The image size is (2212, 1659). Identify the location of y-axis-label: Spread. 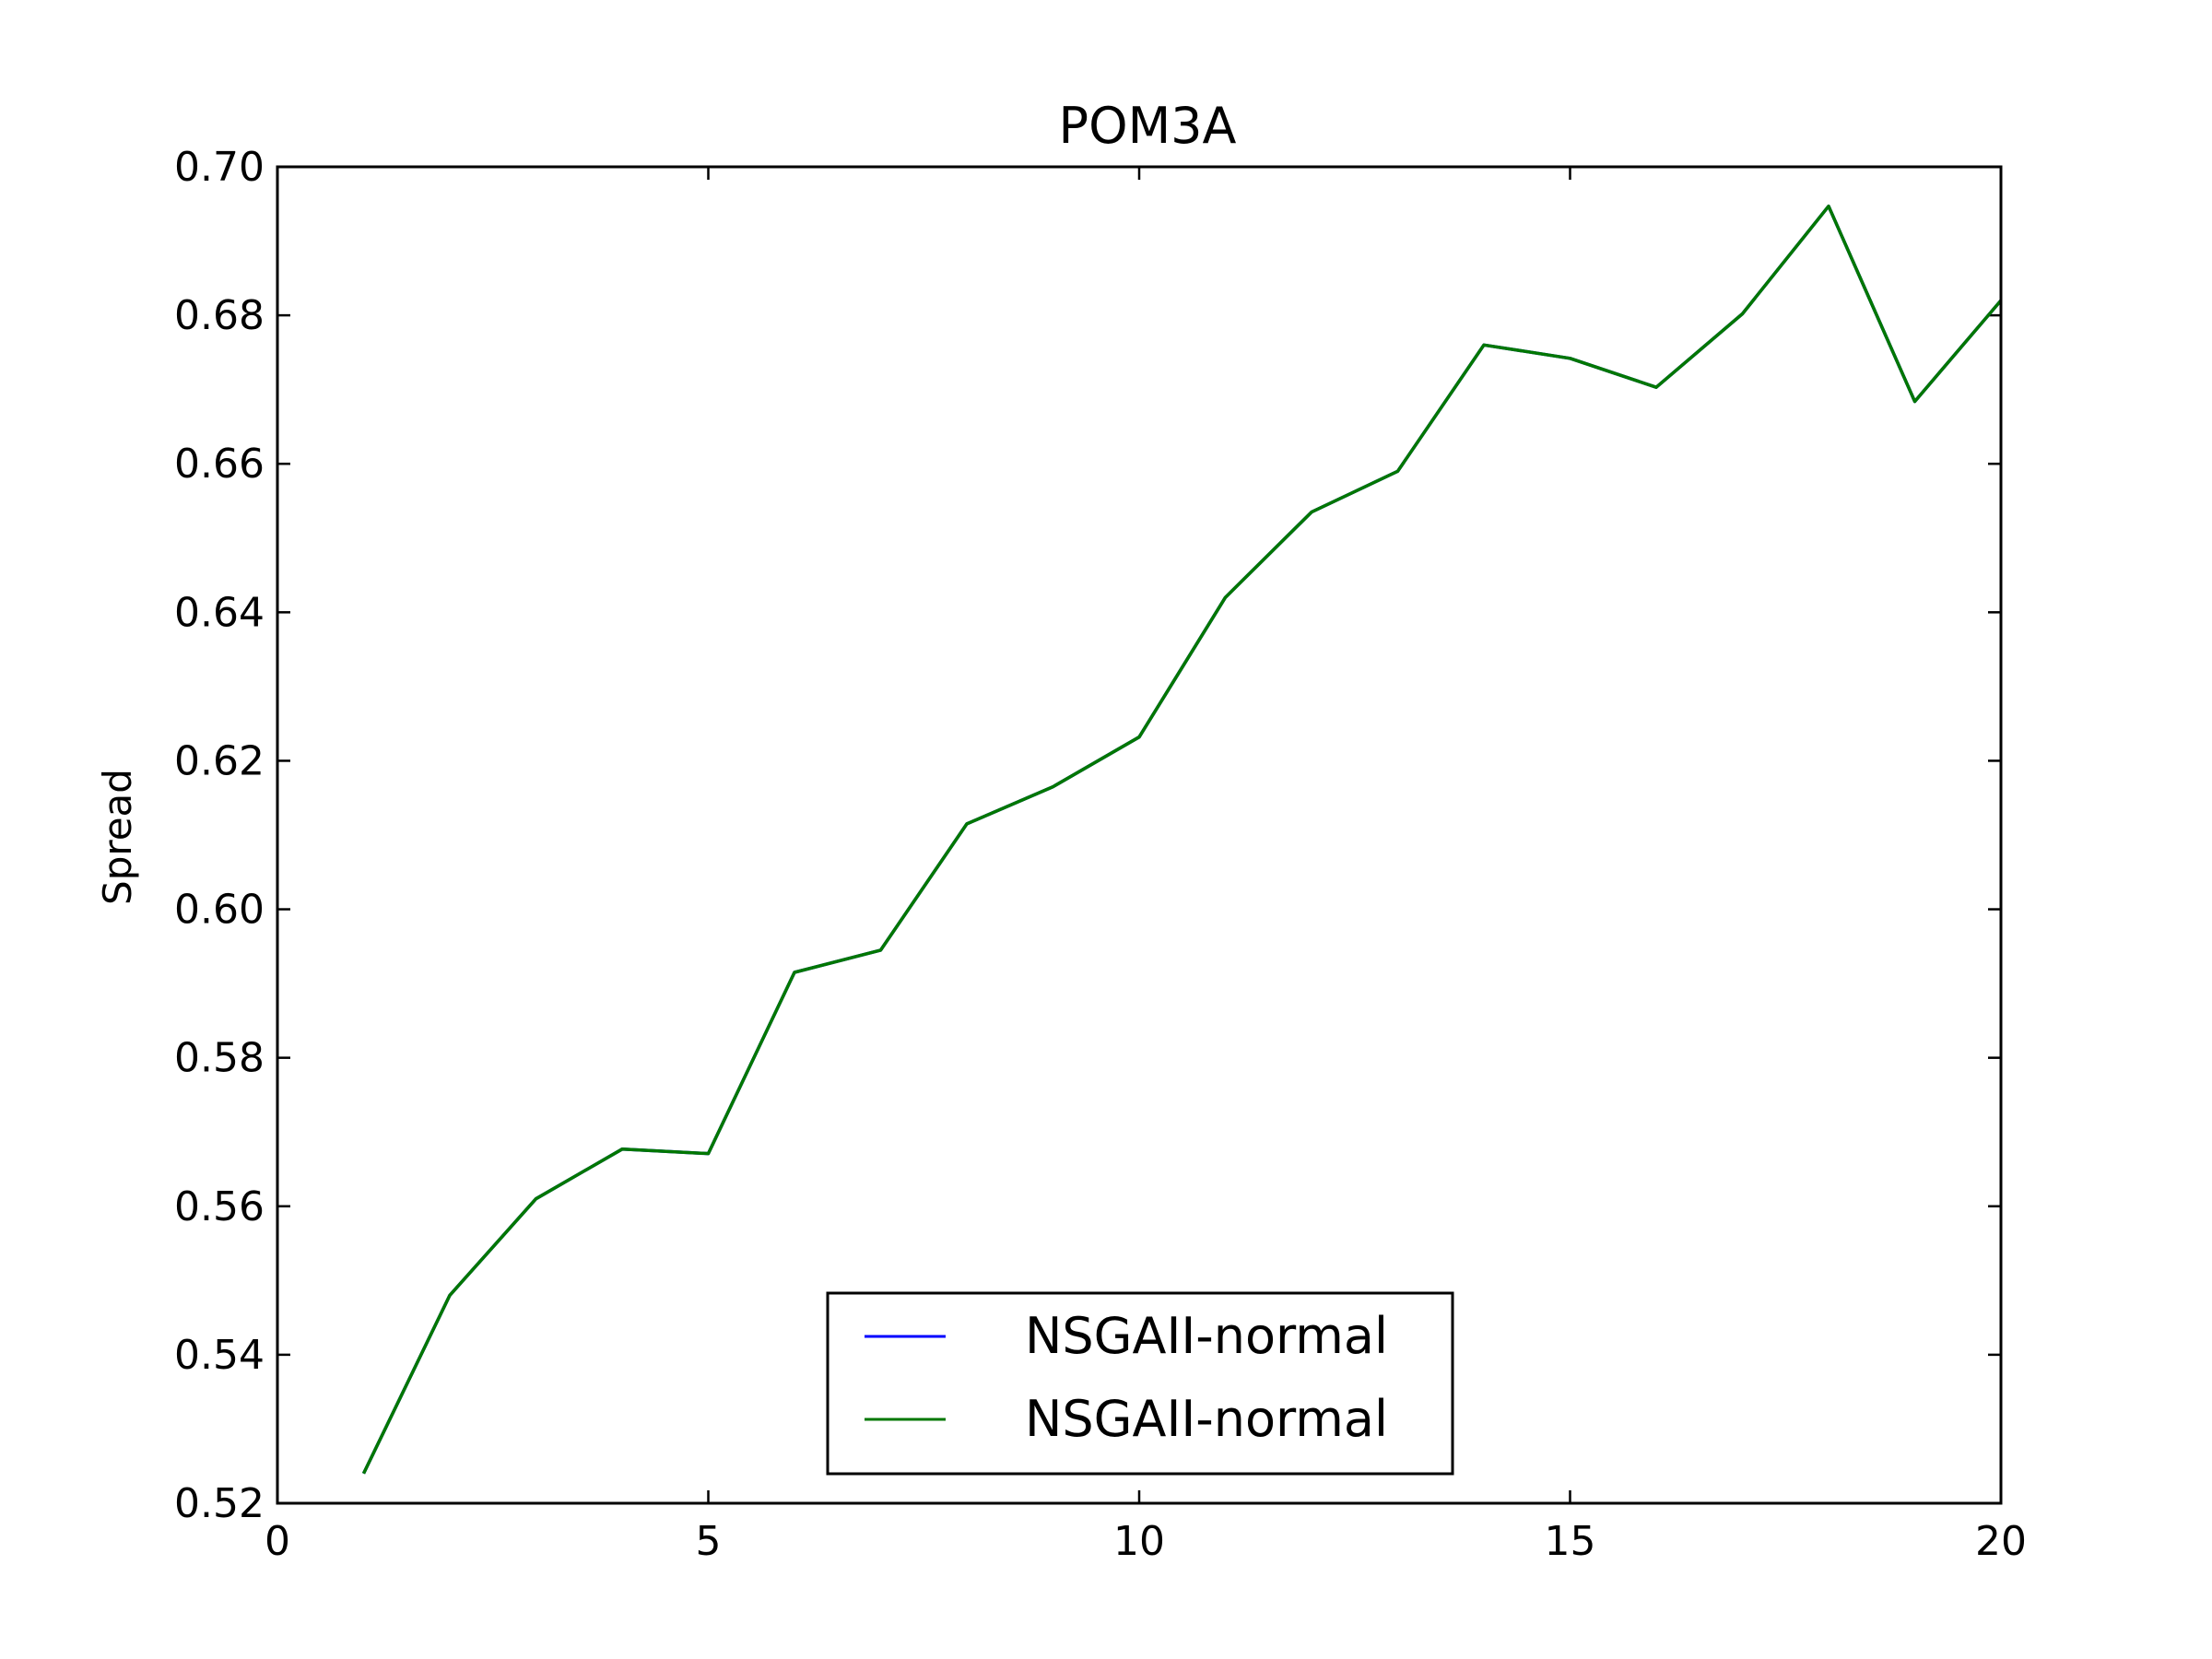
(117, 837).